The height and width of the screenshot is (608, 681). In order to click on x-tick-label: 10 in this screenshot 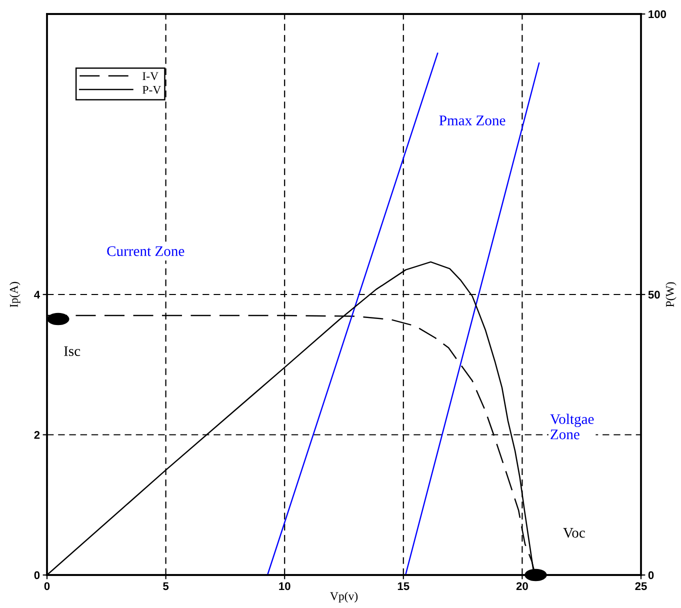, I will do `click(284, 586)`.